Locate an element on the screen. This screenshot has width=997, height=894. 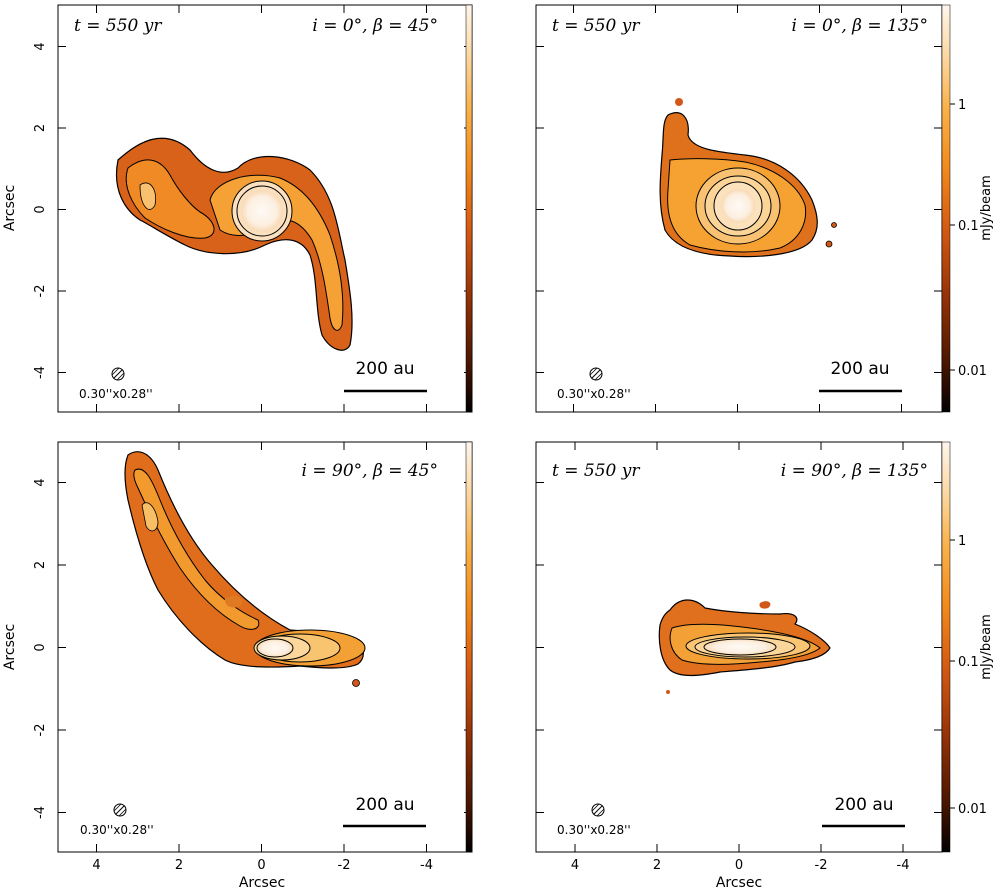
y-tick-labels-top-left: 4 2 0 -2 -4 is located at coordinates (40, 210).